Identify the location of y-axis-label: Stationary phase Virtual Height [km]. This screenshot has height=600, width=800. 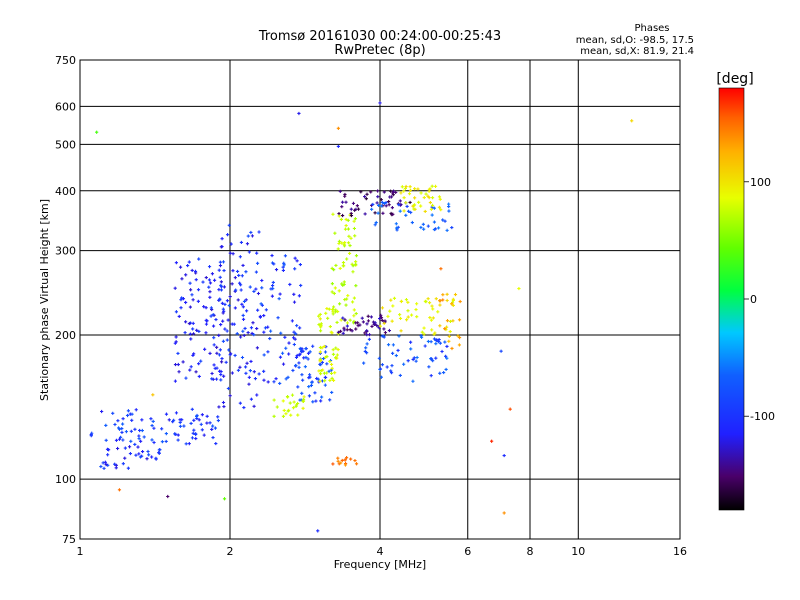
(44, 300).